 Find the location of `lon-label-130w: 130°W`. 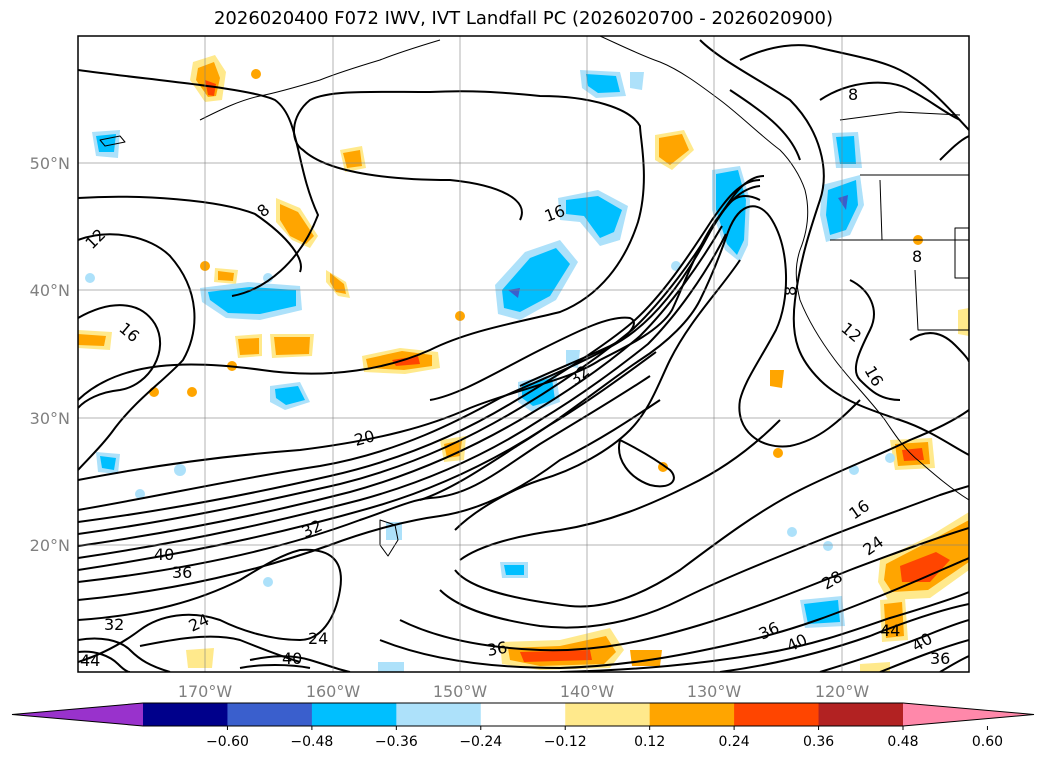

lon-label-130w: 130°W is located at coordinates (714, 691).